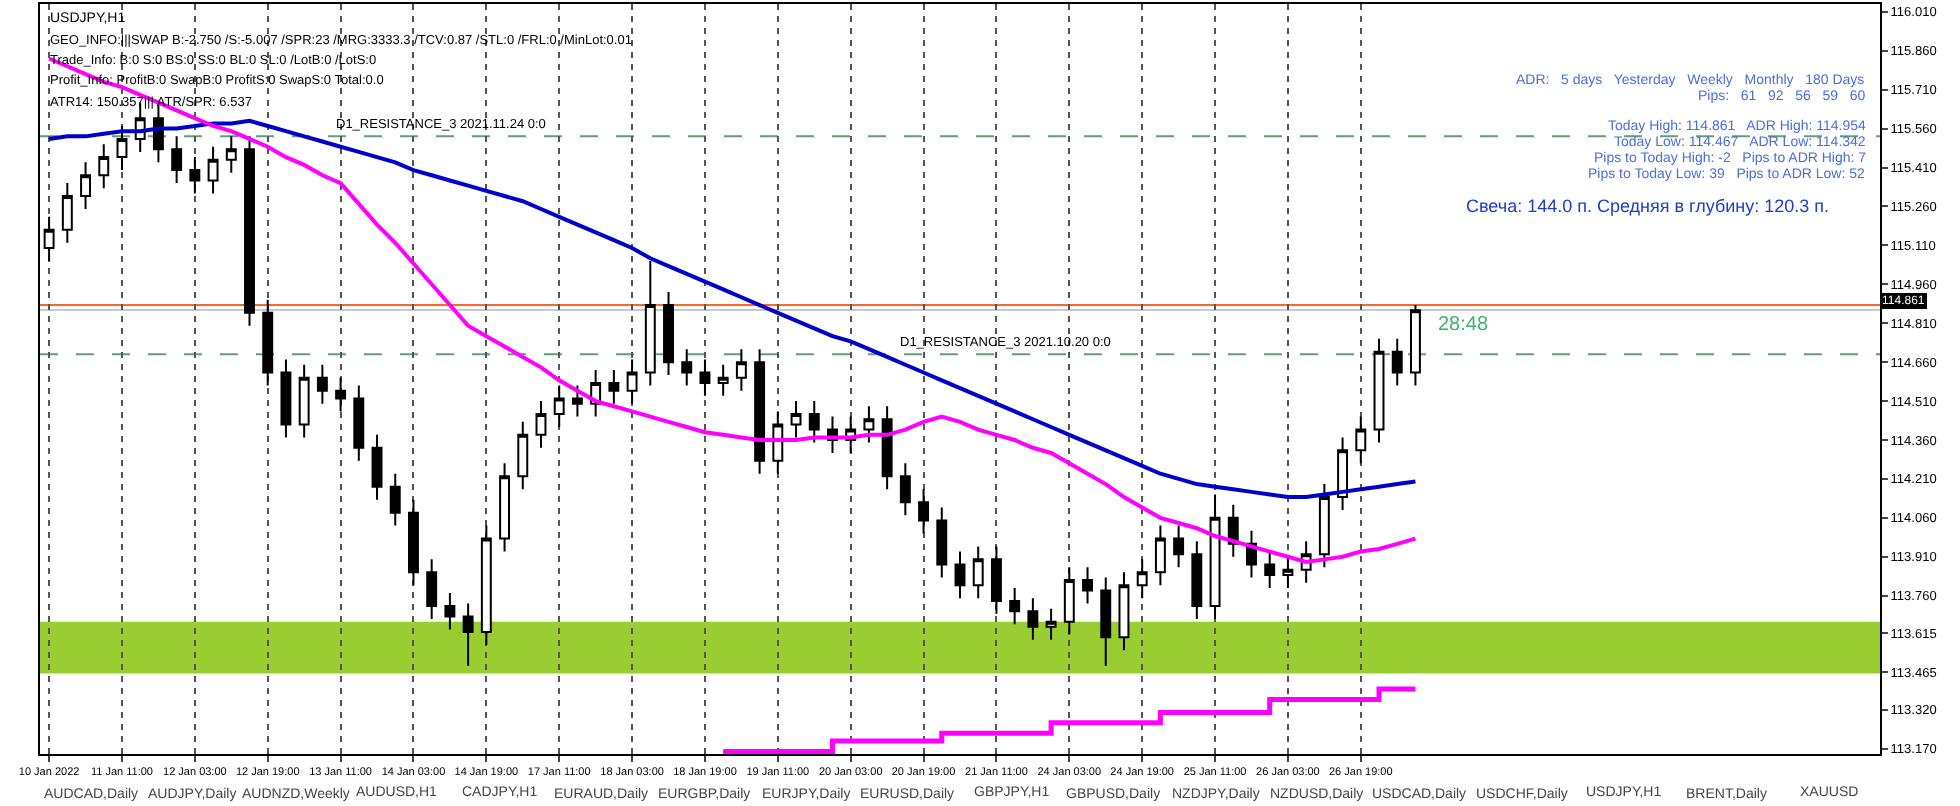  I want to click on annotation: 28:48, so click(1463, 325).